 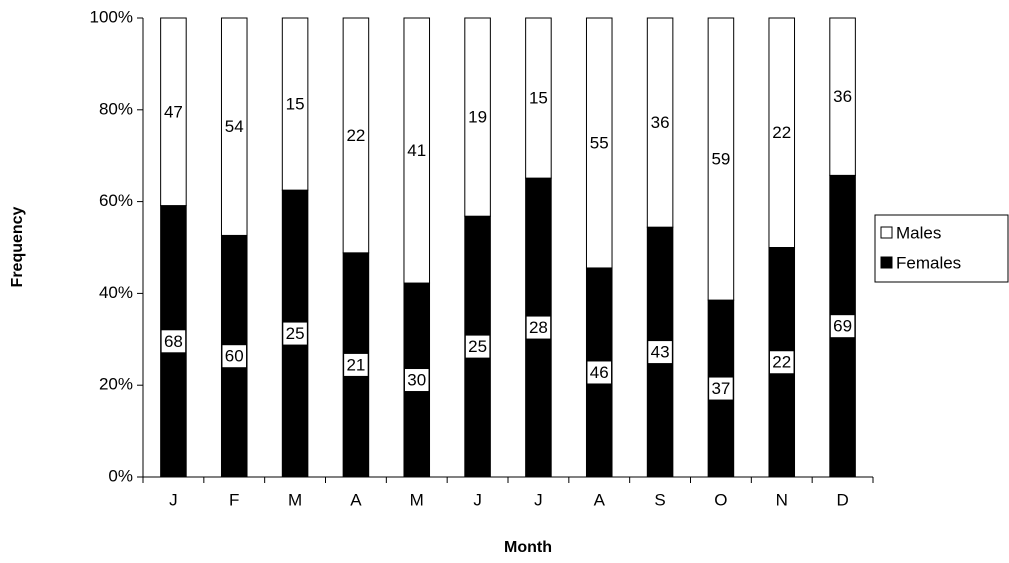 I want to click on x-tick-label: O, so click(x=720, y=499).